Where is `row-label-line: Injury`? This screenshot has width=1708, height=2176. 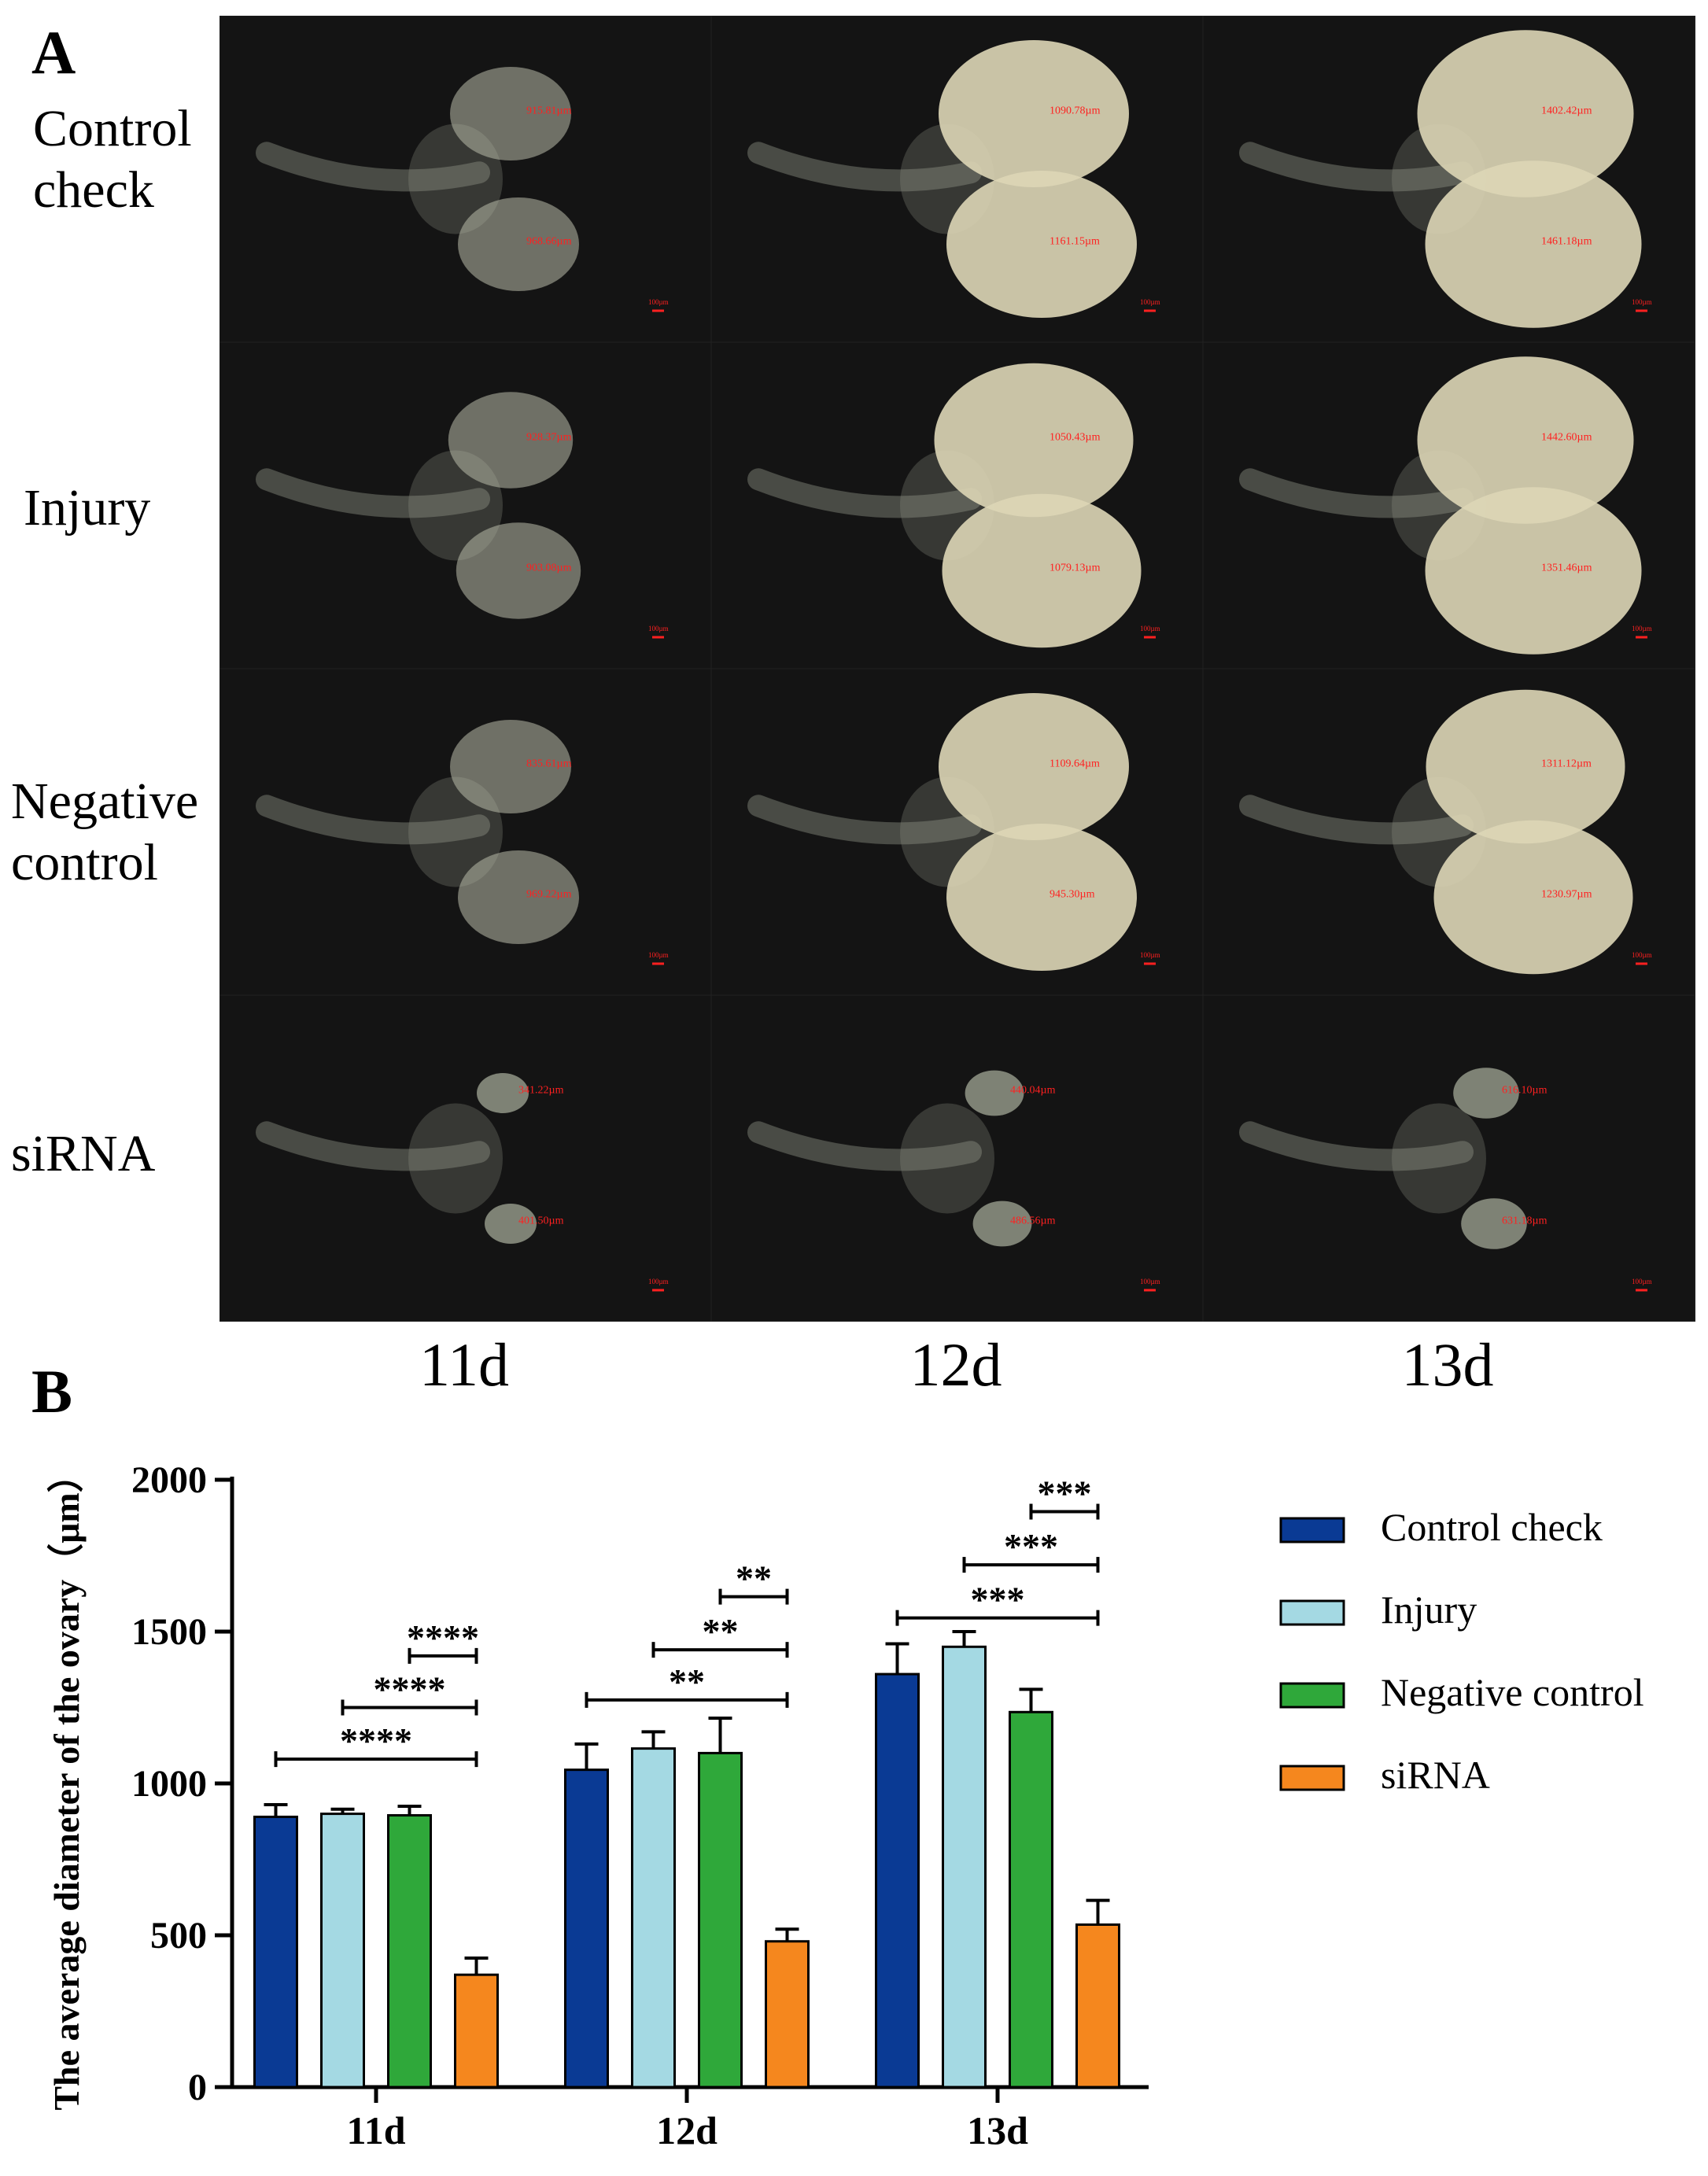 row-label-line: Injury is located at coordinates (88, 508).